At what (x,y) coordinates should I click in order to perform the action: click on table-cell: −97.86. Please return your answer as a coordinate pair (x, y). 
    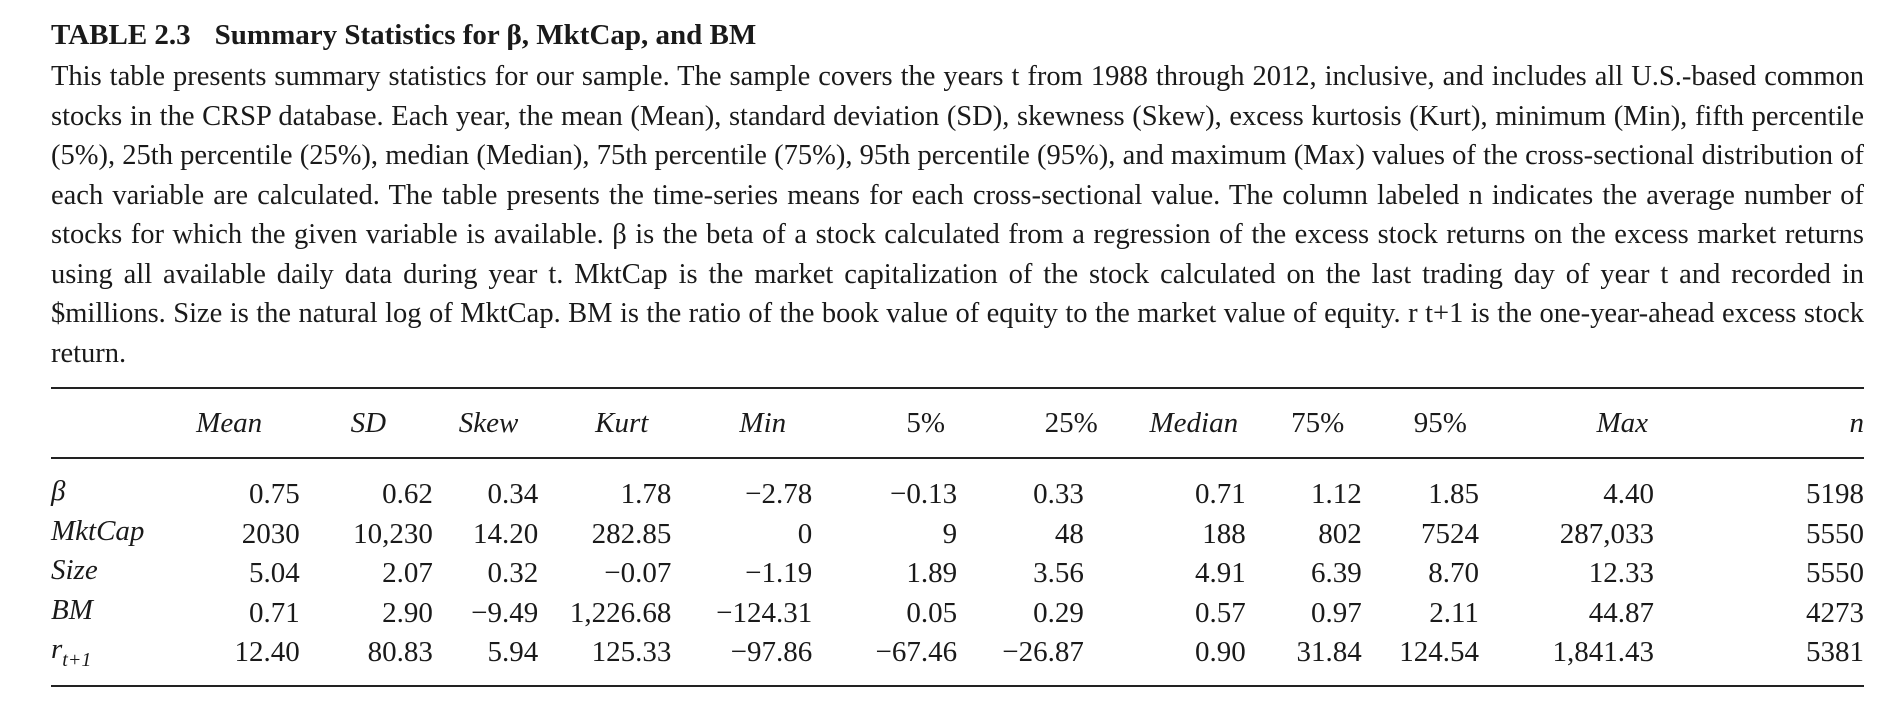
    Looking at the image, I should click on (771, 652).